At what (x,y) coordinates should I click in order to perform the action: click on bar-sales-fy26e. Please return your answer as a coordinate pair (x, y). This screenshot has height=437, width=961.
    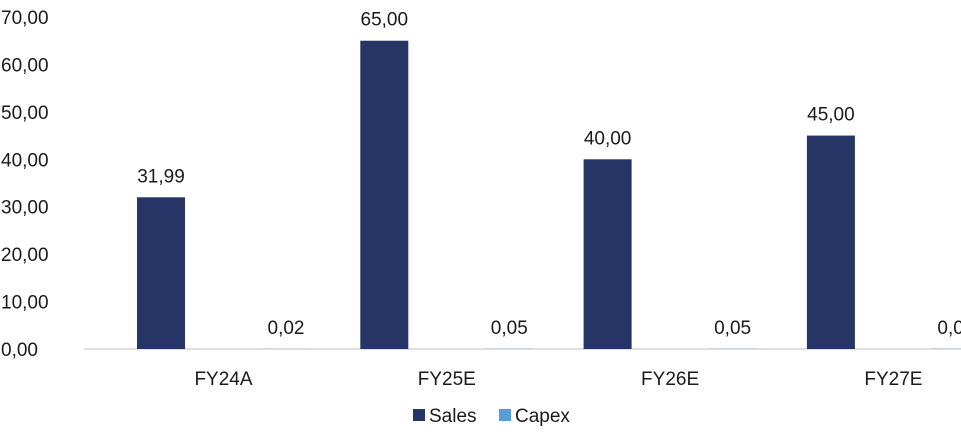
    Looking at the image, I should click on (607, 254).